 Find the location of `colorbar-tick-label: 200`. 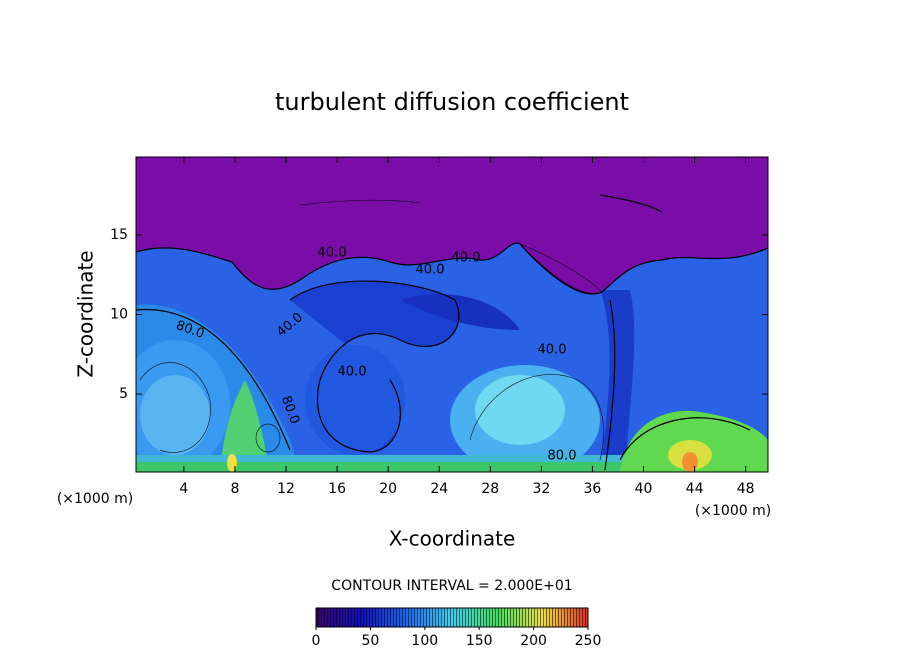

colorbar-tick-label: 200 is located at coordinates (533, 641).